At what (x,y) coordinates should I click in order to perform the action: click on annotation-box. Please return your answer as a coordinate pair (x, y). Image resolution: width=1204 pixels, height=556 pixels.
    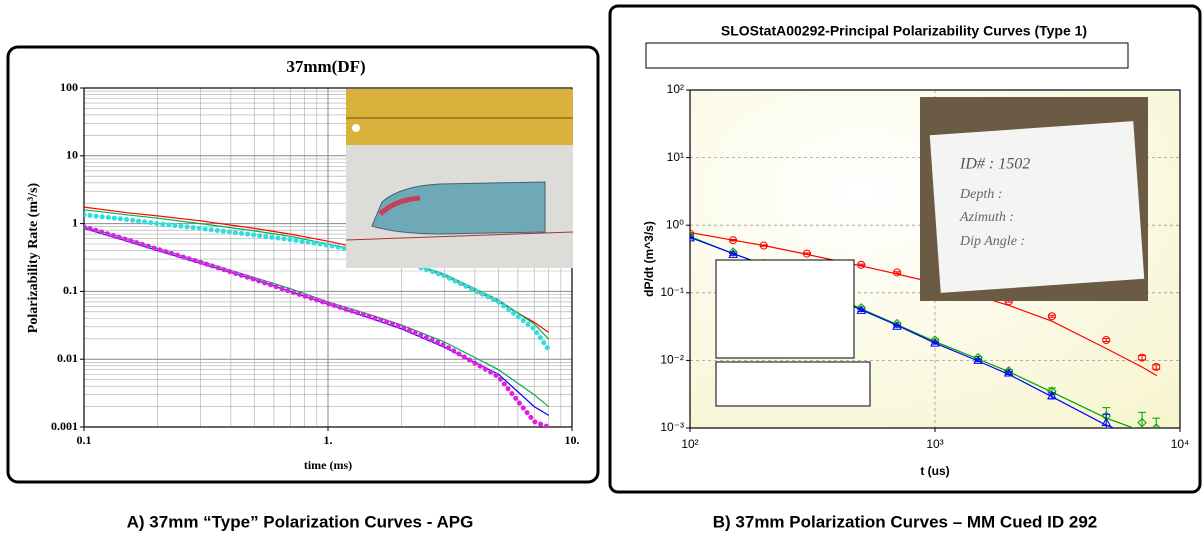
    Looking at the image, I should click on (785, 309).